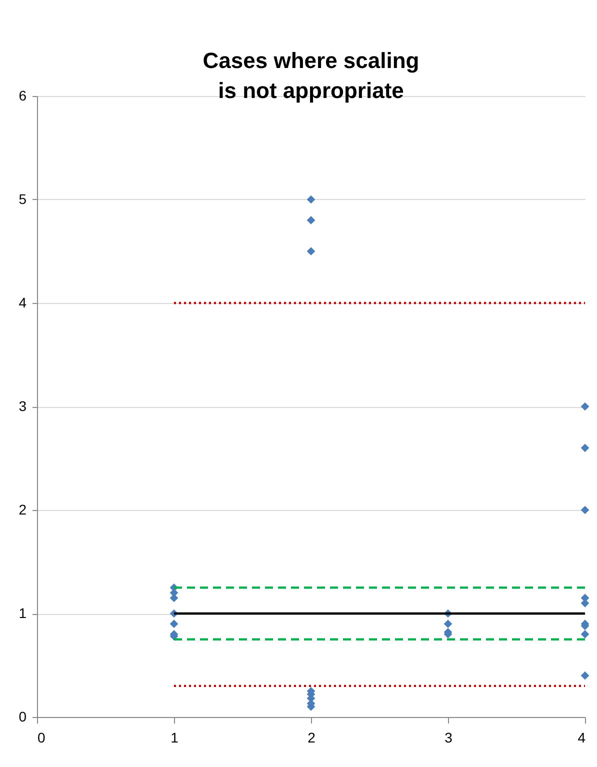  I want to click on y-tick-label: 1, so click(22, 613).